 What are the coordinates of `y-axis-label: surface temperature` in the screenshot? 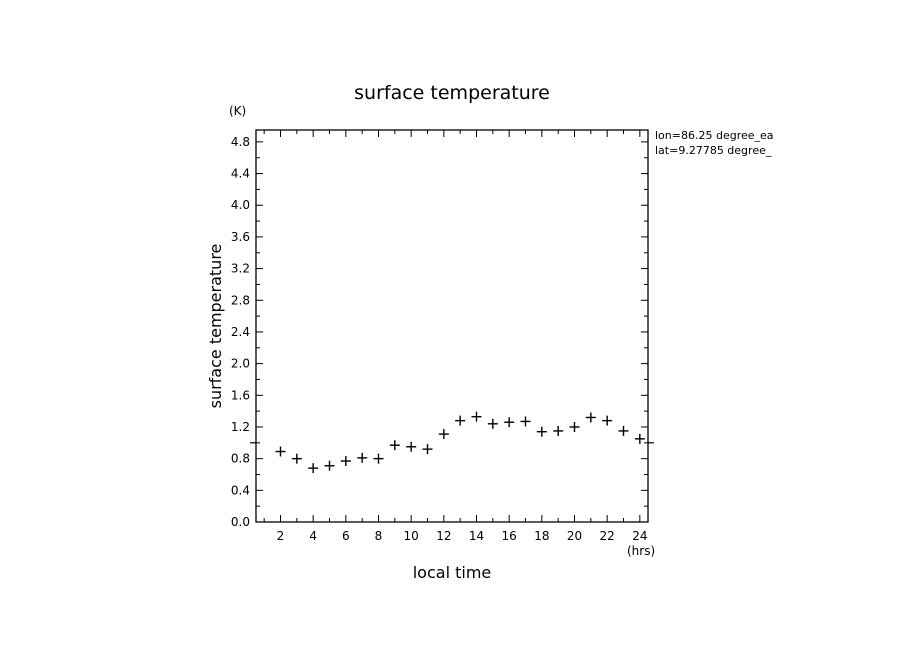 It's located at (215, 326).